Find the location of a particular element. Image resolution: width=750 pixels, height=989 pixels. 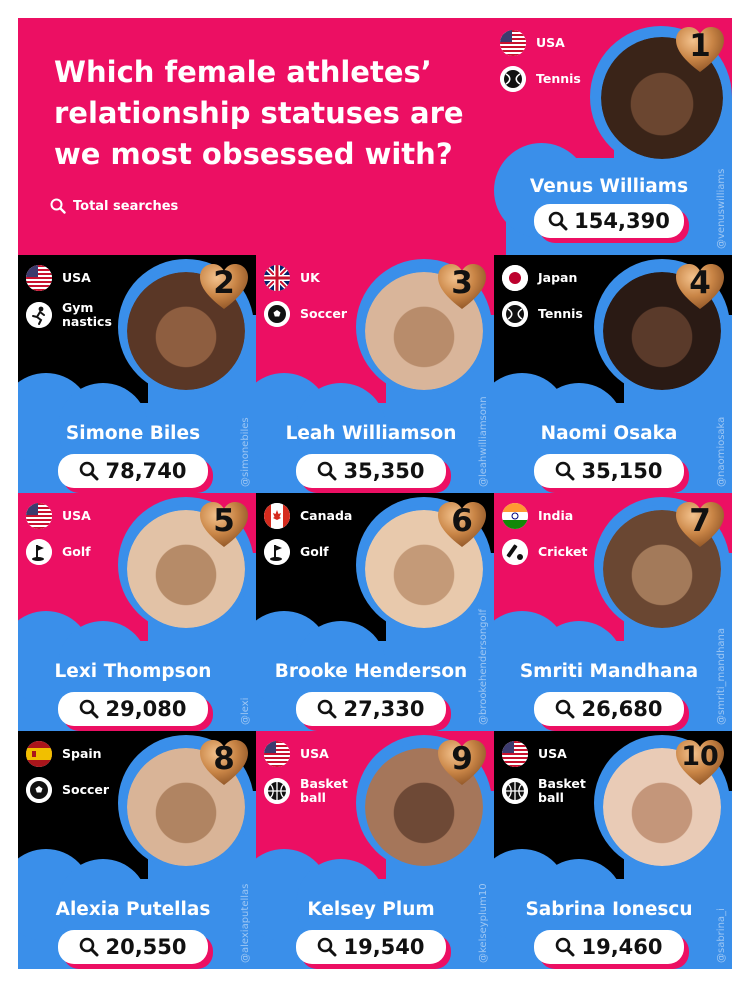

rank-heart-icon: 1 is located at coordinates (700, 50).